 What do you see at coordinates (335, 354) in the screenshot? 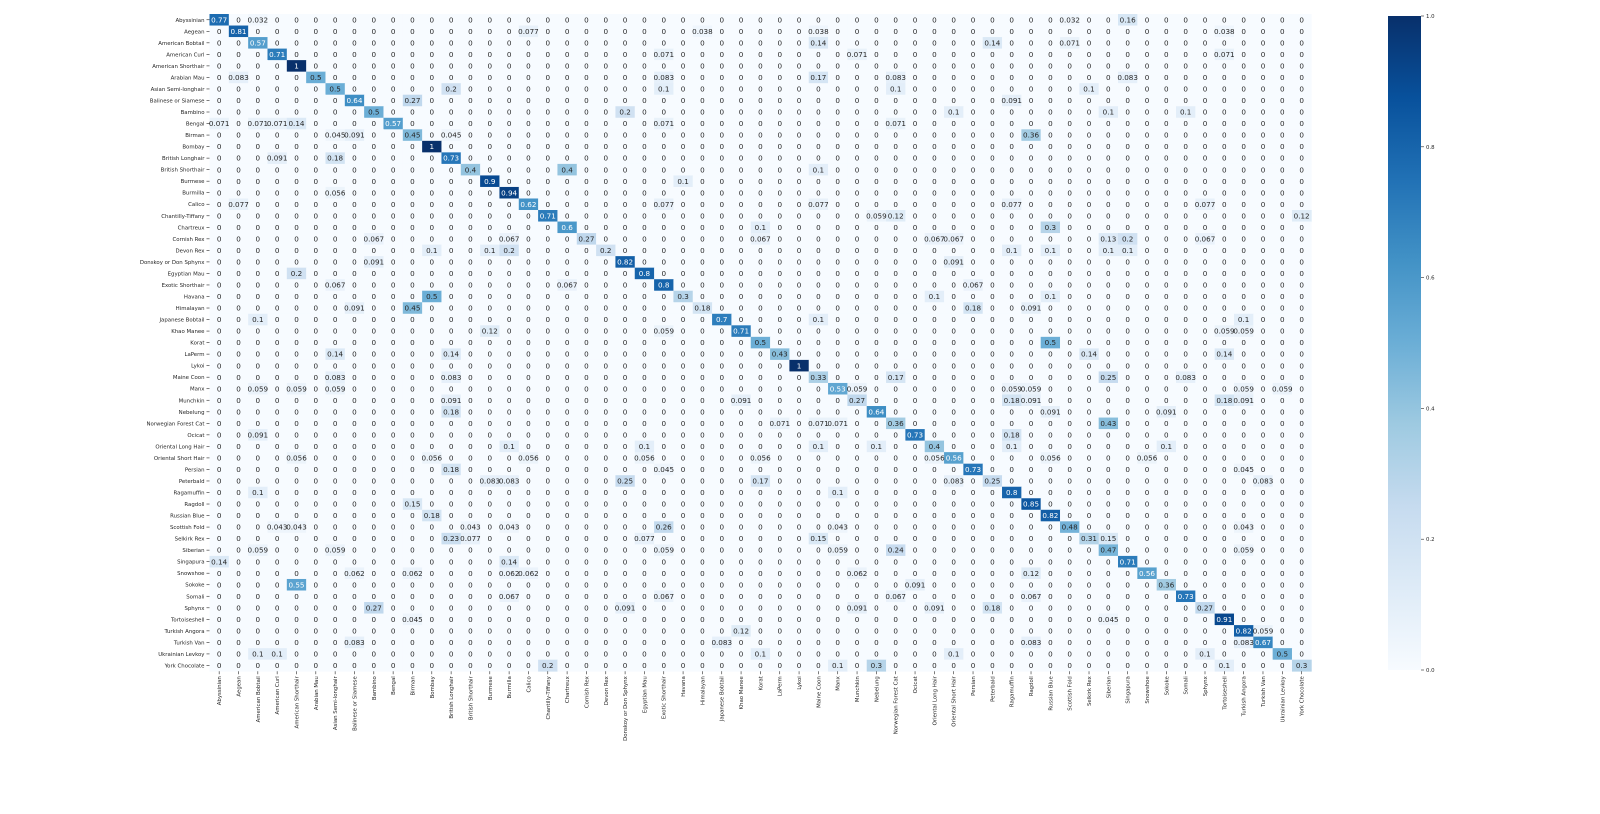
I see `cell-value-label: 0.14` at bounding box center [335, 354].